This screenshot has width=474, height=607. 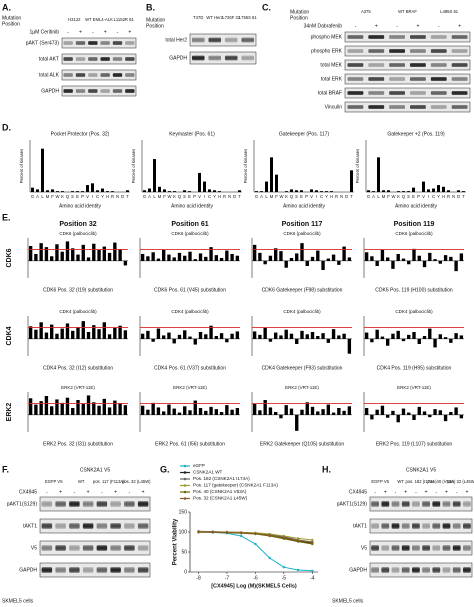 I want to click on x-axis-label: Amino acid identity, so click(x=416, y=206).